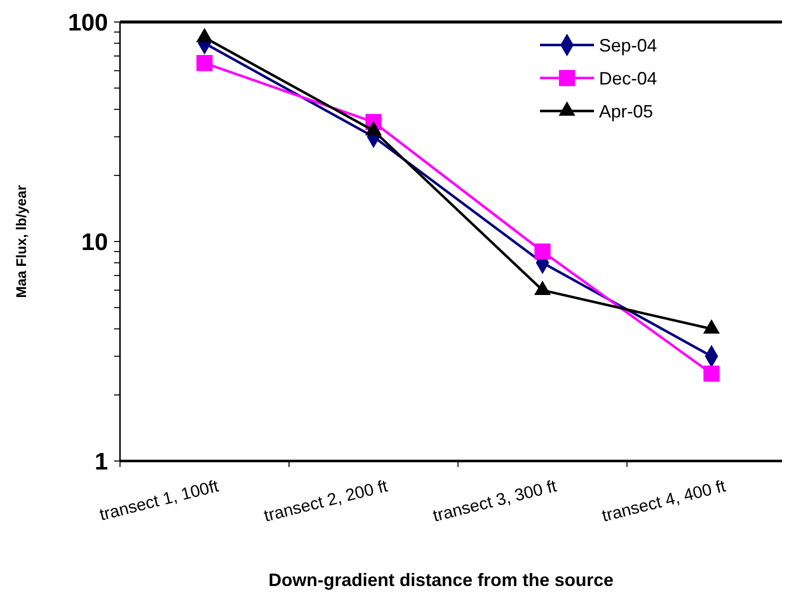  Describe the element at coordinates (159, 500) in the screenshot. I see `x-tick-label: transect 1, 100ft` at that location.